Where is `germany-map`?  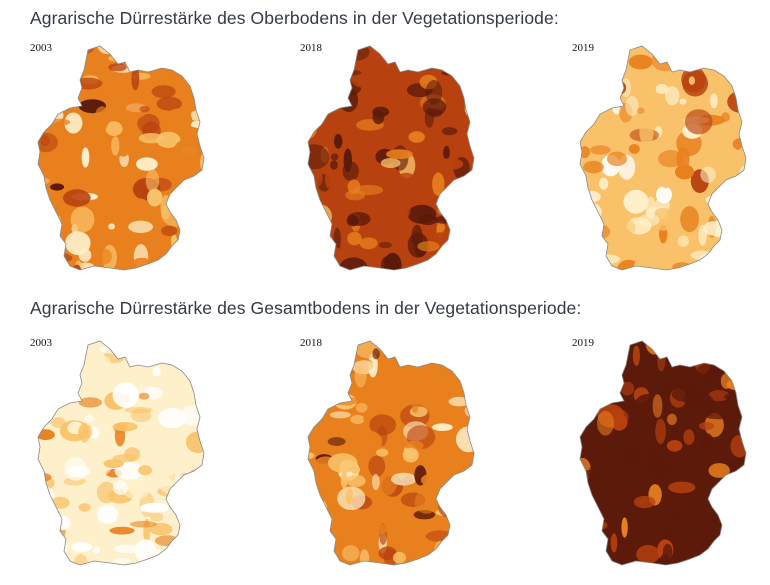 germany-map is located at coordinates (663, 158).